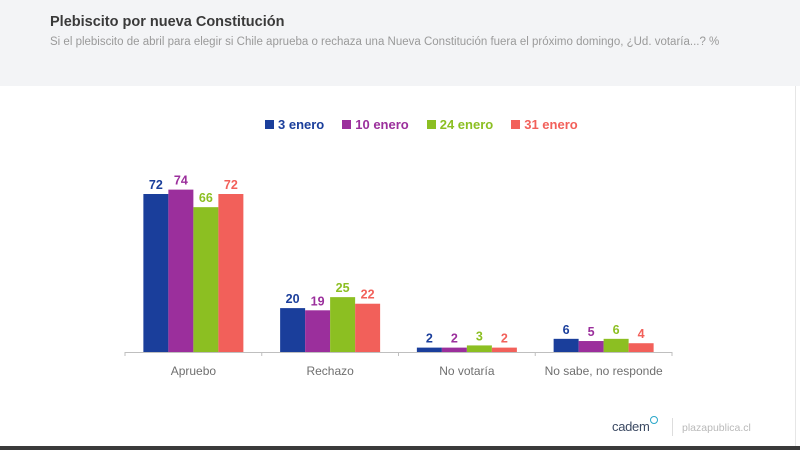 The image size is (800, 450). I want to click on footer-divider, so click(672, 427).